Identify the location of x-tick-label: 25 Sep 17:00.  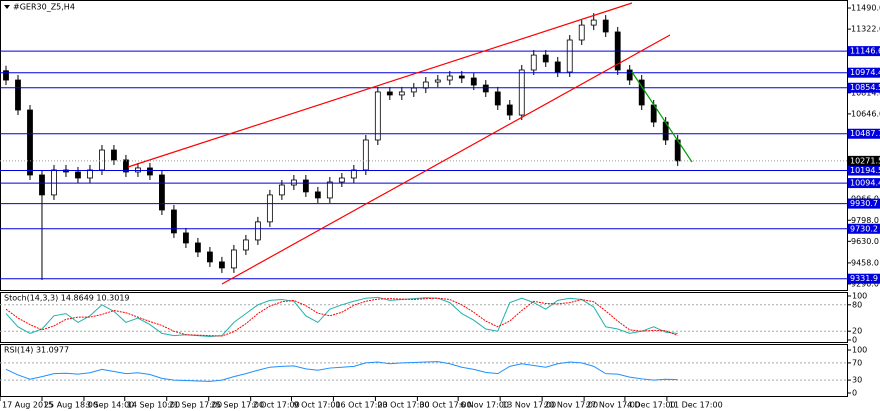
(237, 405).